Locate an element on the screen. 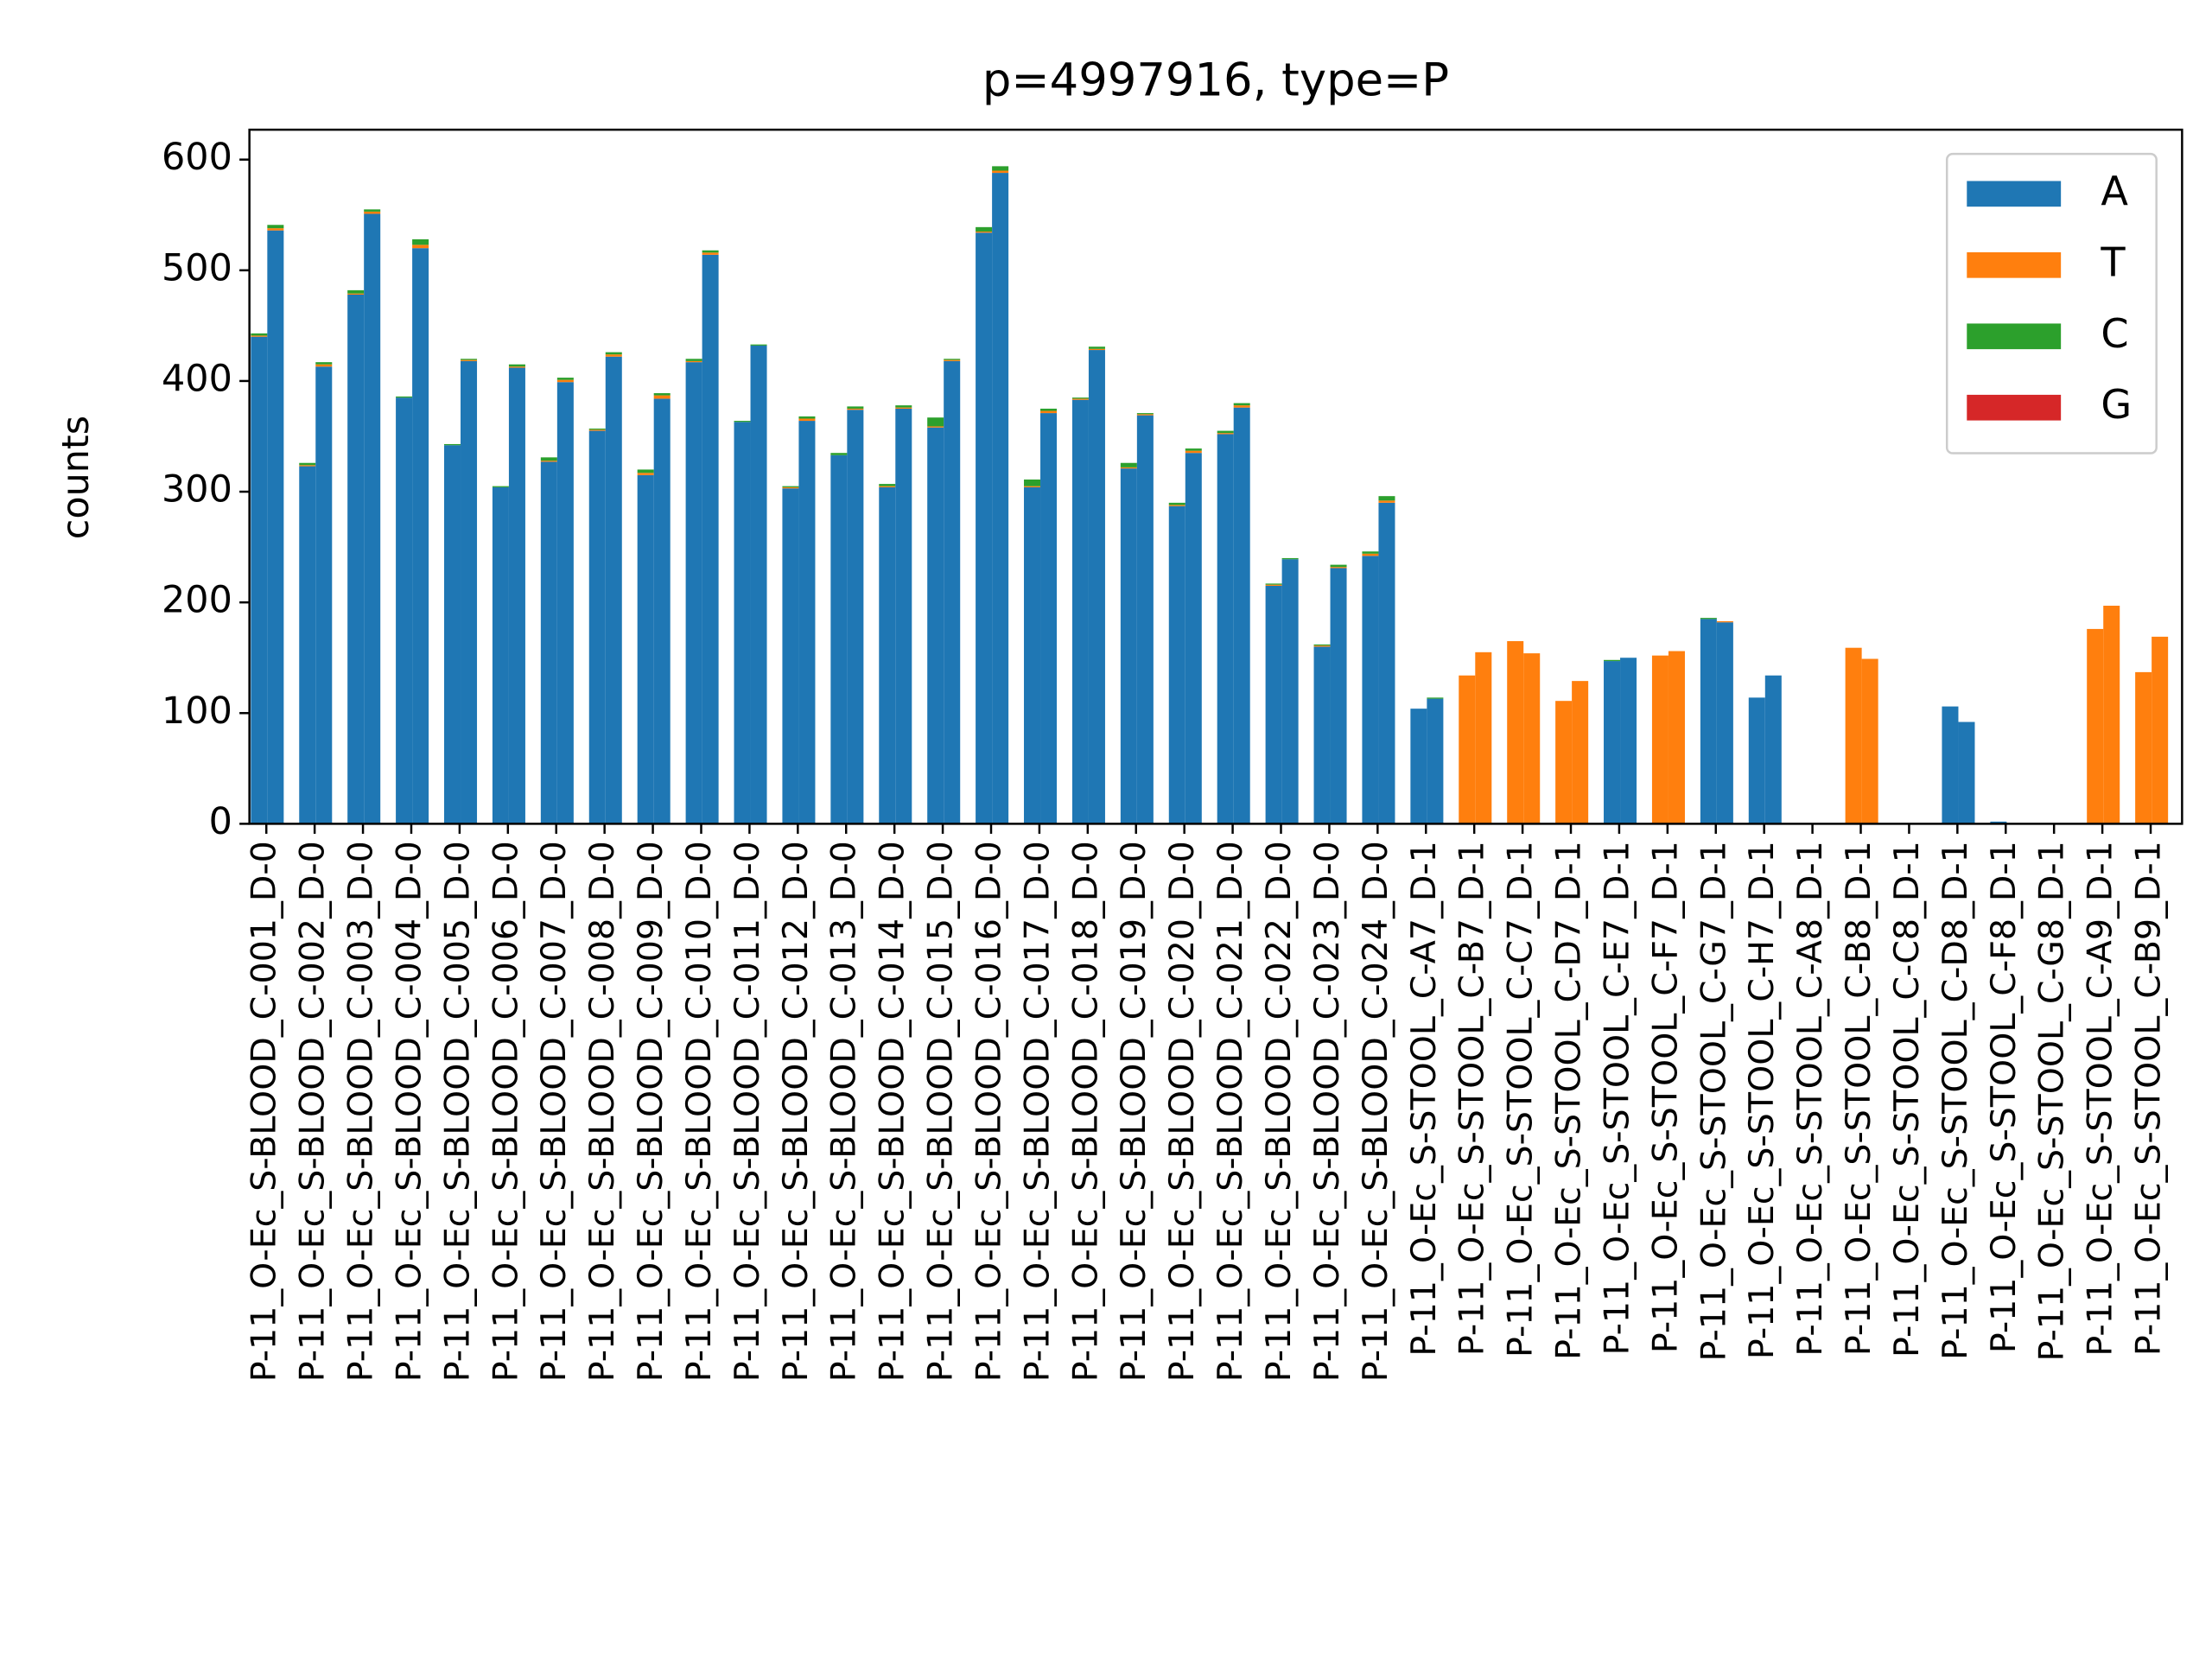  x-tick-label: P-11_O-Ec_S-BLOOD_C-024_D-0 is located at coordinates (1375, 1111).